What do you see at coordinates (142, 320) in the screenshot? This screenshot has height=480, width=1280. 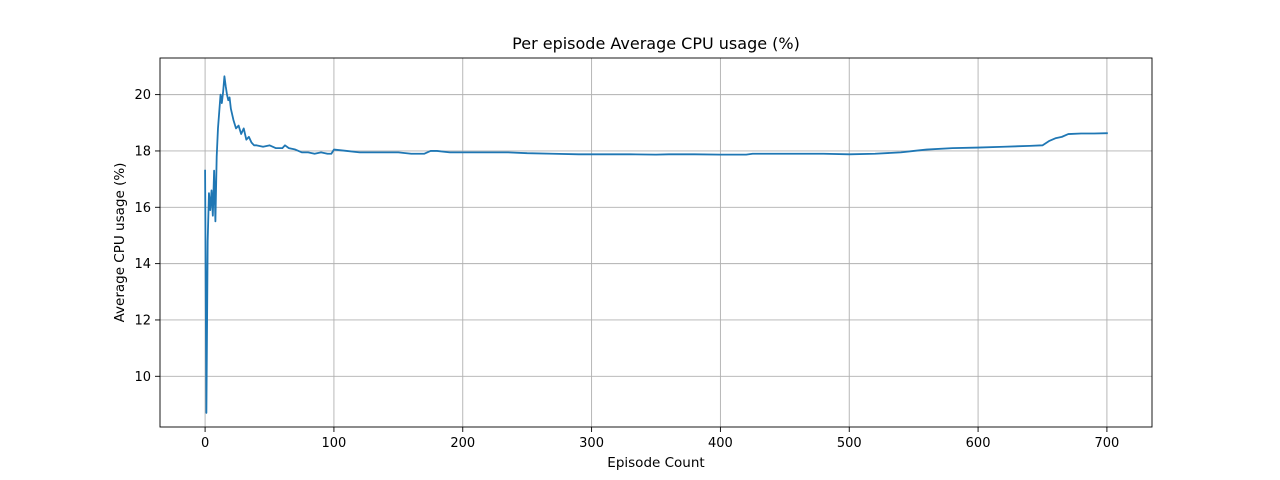 I see `y-tick-label: 12` at bounding box center [142, 320].